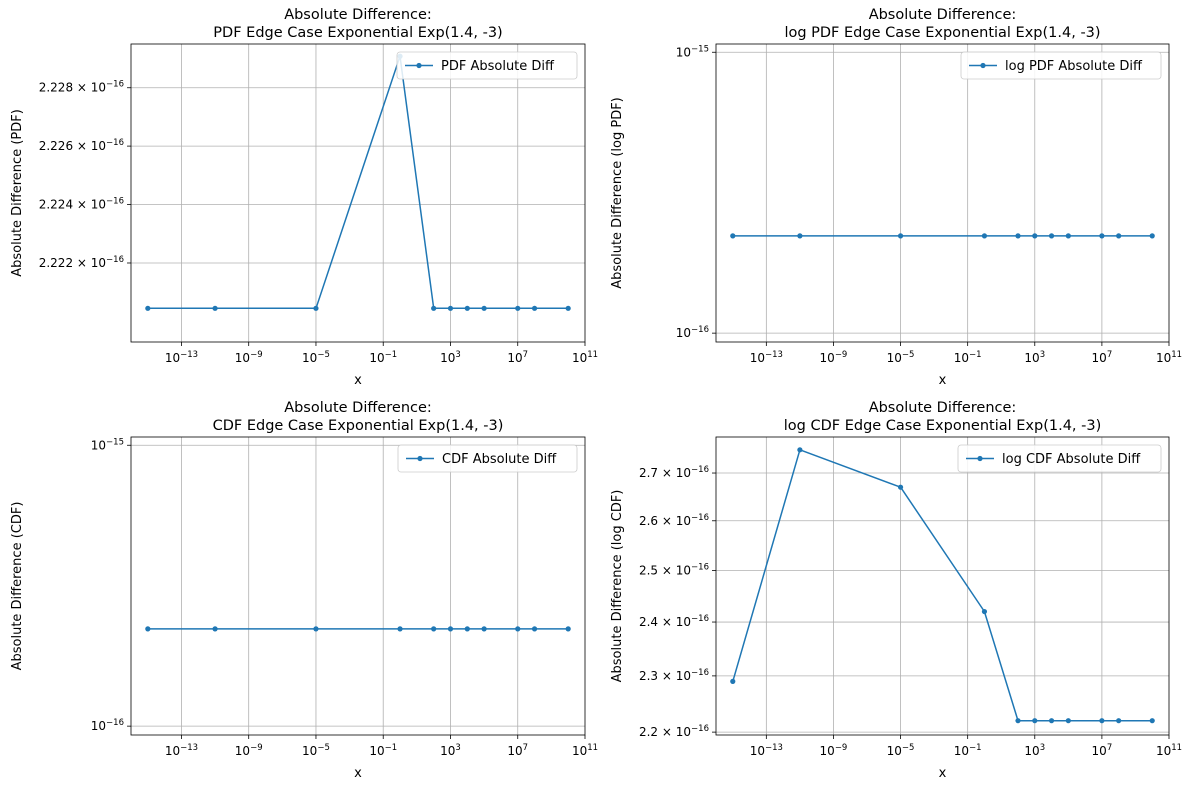 The width and height of the screenshot is (1189, 789). Describe the element at coordinates (81, 204) in the screenshot. I see `y-tick-label: 2.224 × 10−16` at that location.